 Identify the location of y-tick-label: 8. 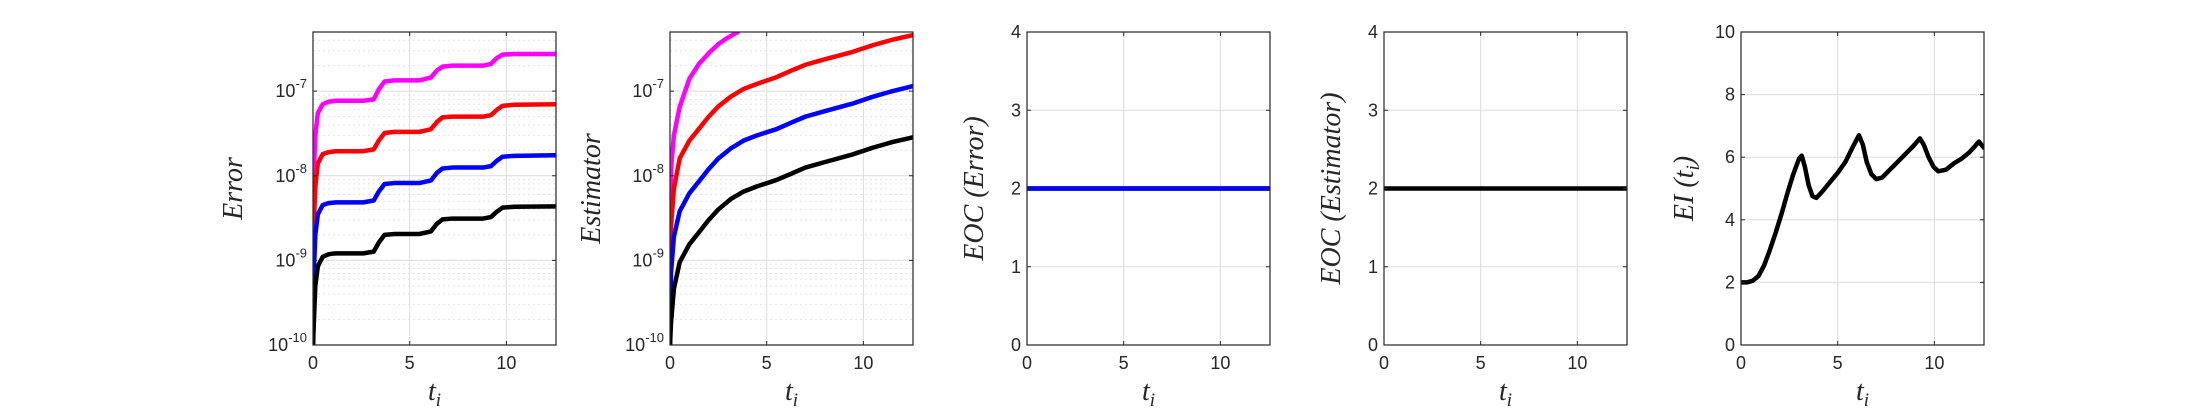
(1730, 95).